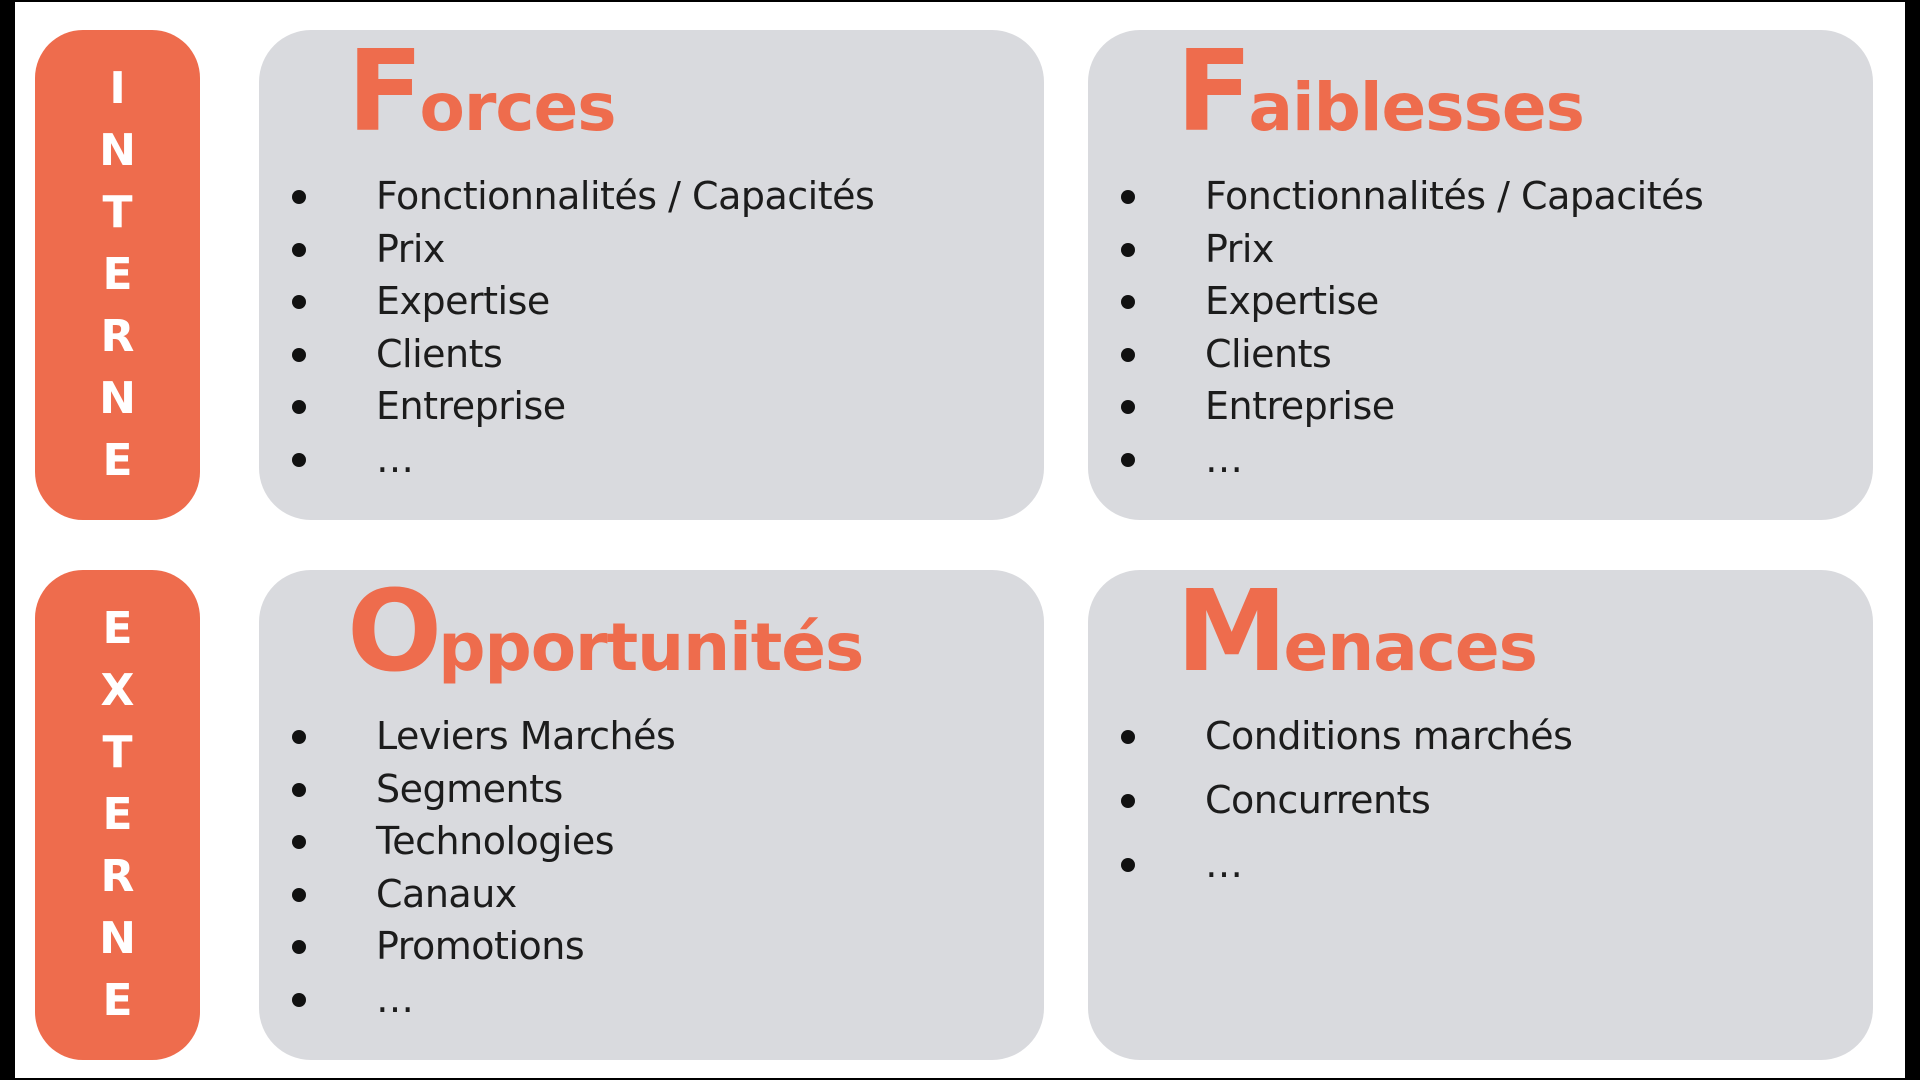  I want to click on menaces-title: Menaces, so click(1357, 632).